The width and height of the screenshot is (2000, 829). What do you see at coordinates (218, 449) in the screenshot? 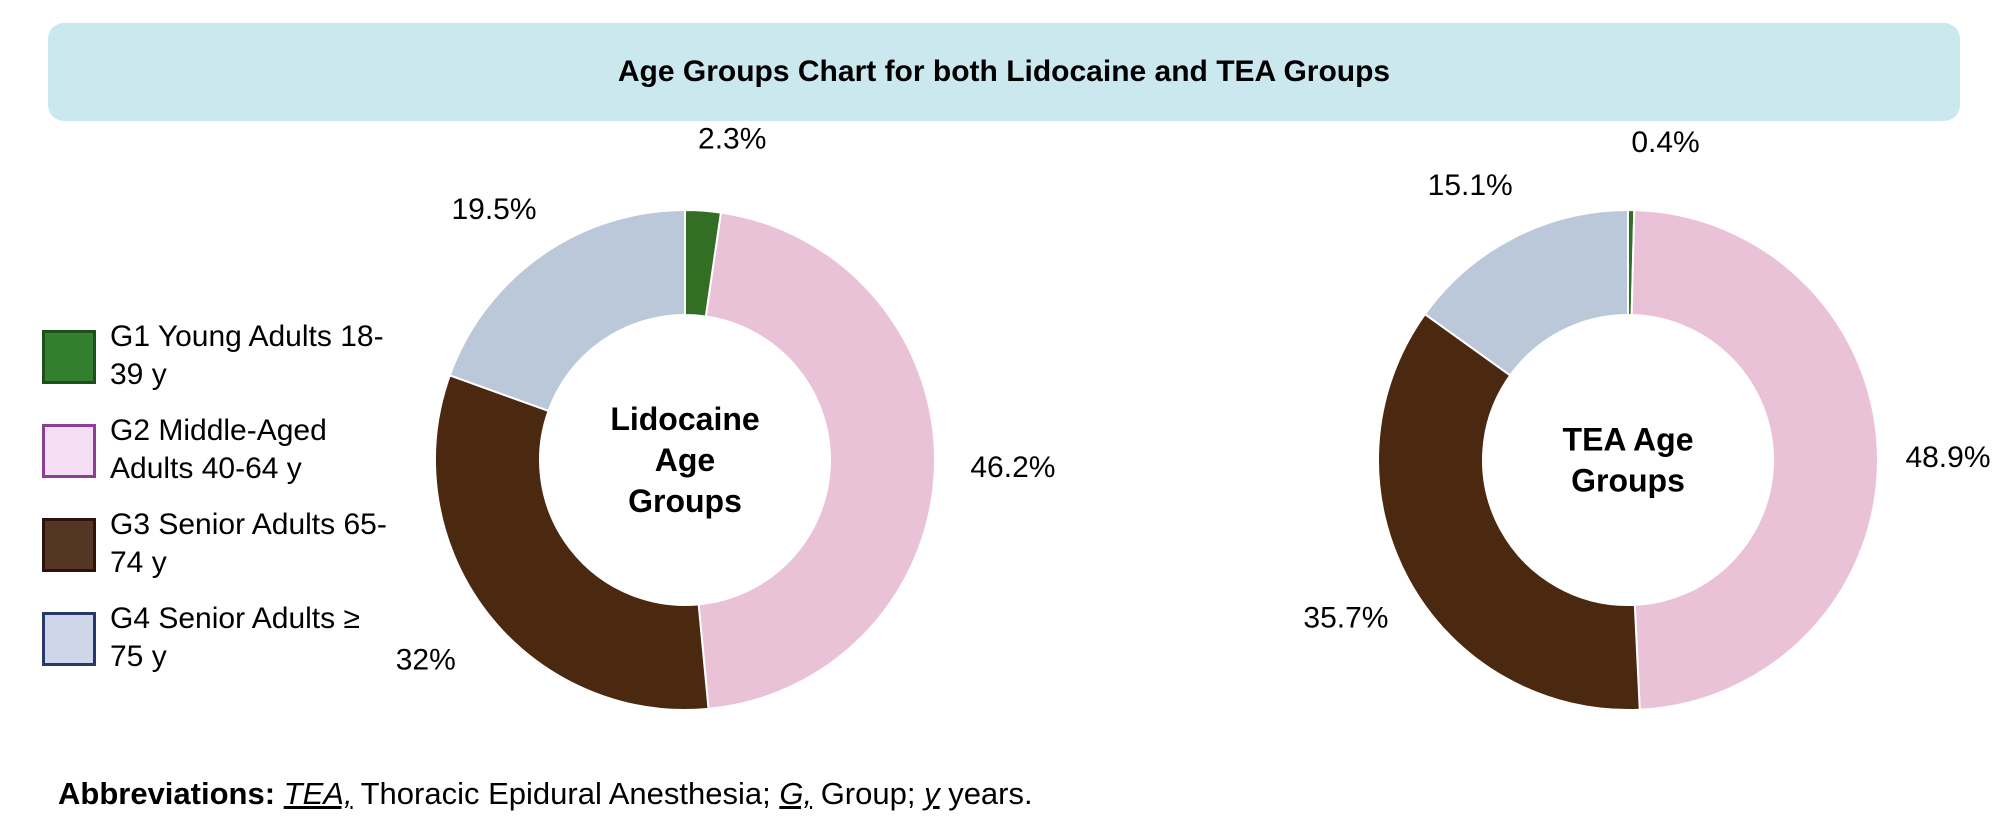
I see `legend-label-g2: G2 Middle-Aged Adults 40-64 y` at bounding box center [218, 449].